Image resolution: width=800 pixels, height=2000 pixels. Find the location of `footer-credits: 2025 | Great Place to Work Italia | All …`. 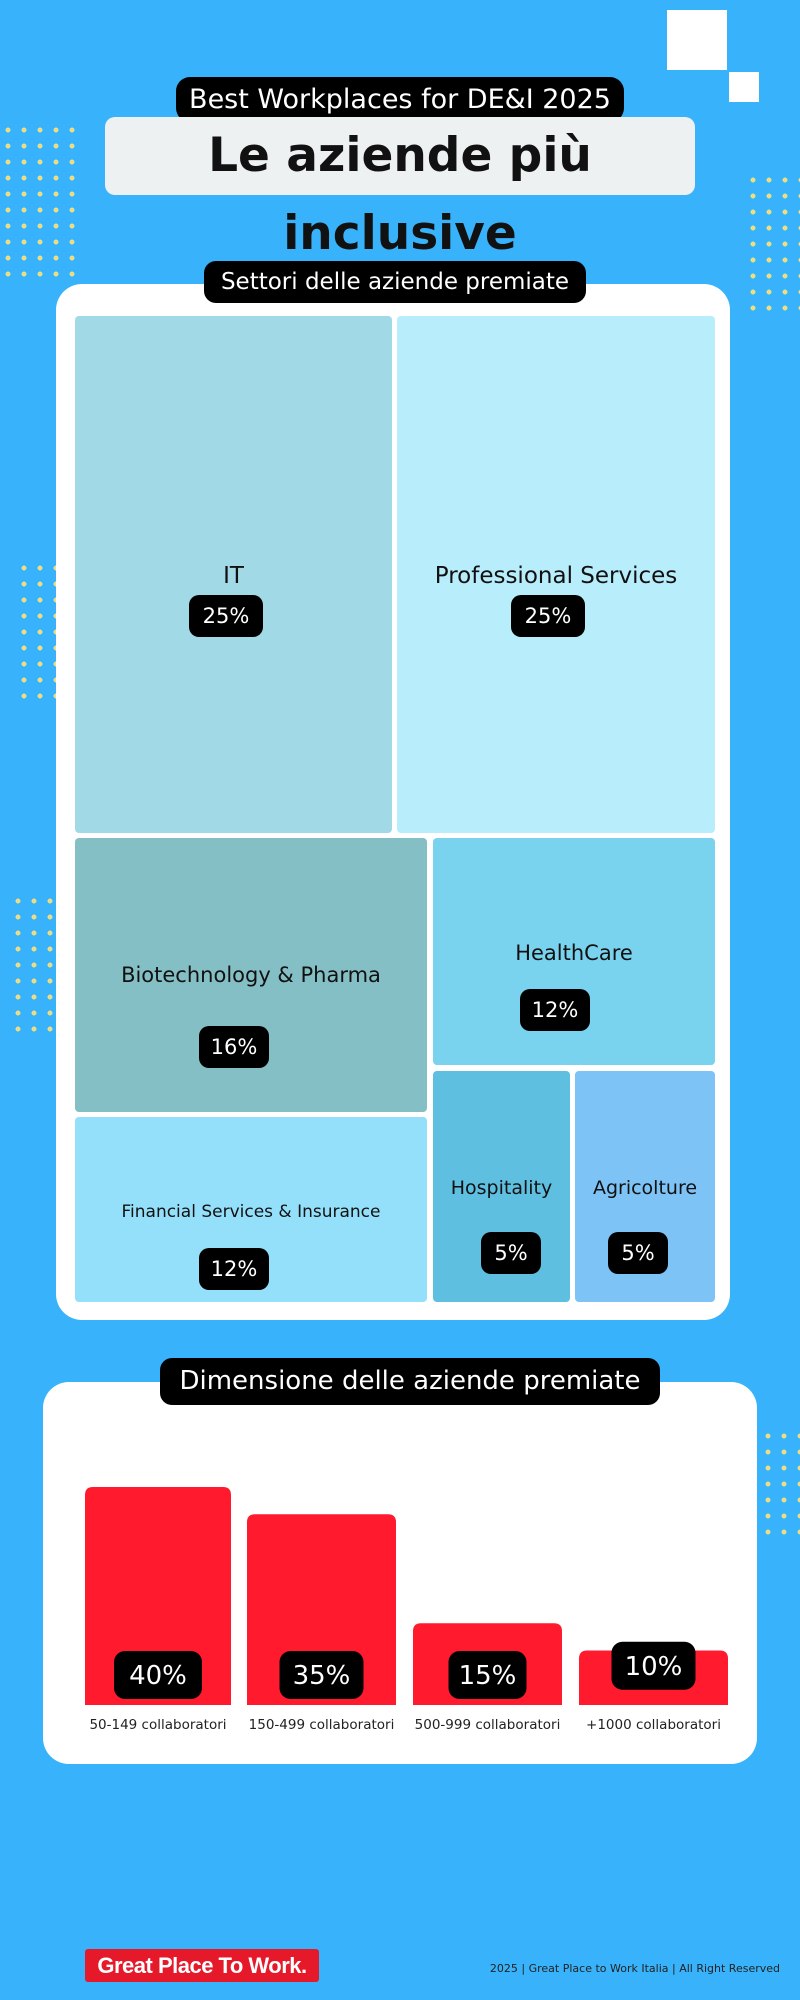

footer-credits: 2025 | Great Place to Work Italia | All … is located at coordinates (634, 1968).